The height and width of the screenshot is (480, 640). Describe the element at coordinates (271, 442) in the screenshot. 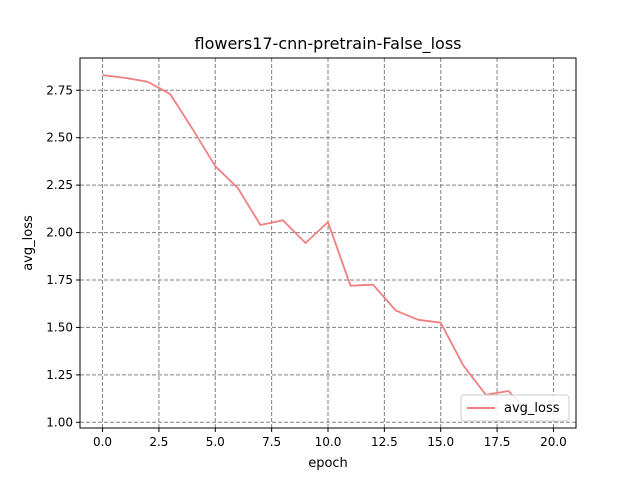

I see `x-tick-label: 7.5` at that location.